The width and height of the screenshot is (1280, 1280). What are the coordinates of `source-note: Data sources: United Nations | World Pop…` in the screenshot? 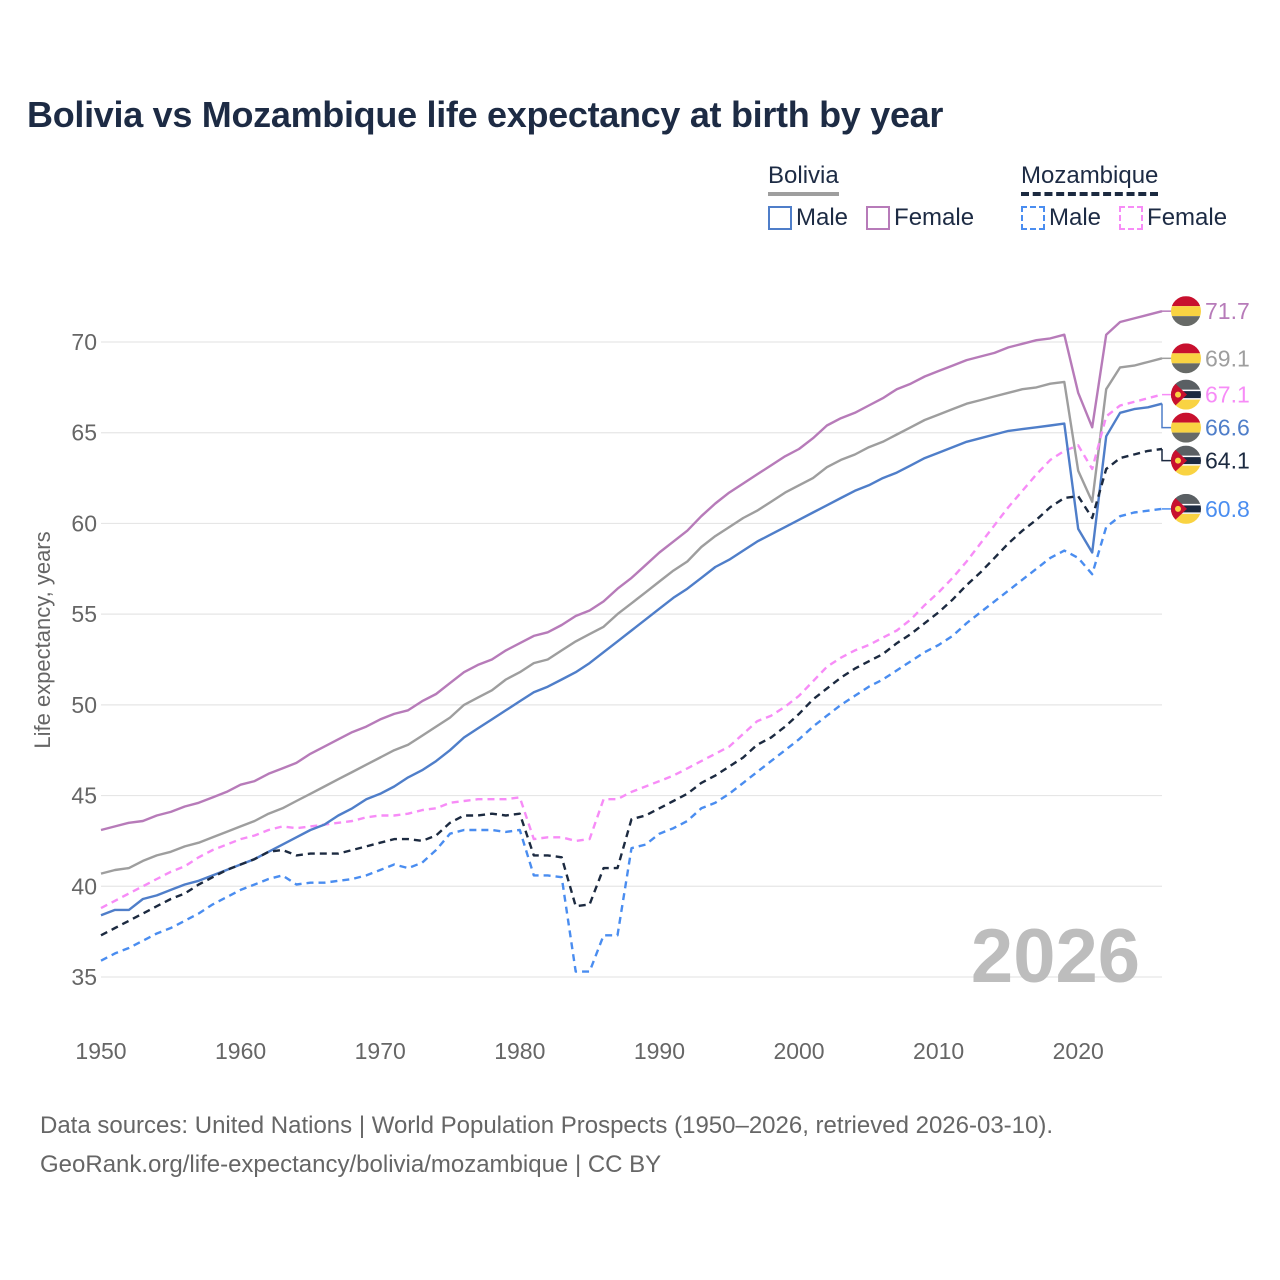 It's located at (546, 1145).